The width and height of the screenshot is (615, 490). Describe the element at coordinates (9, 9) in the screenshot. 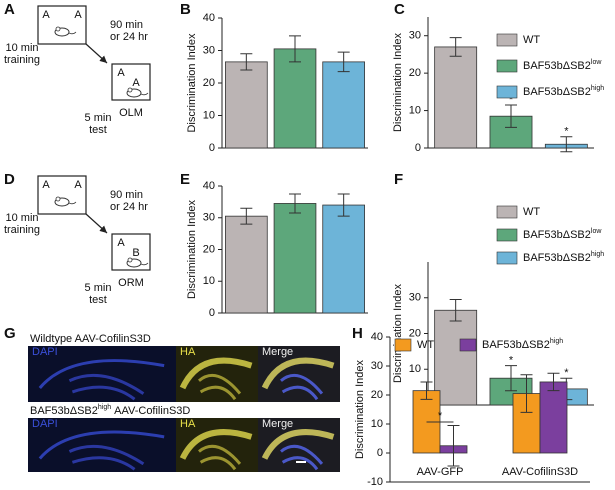

I see `panel-label: A` at that location.